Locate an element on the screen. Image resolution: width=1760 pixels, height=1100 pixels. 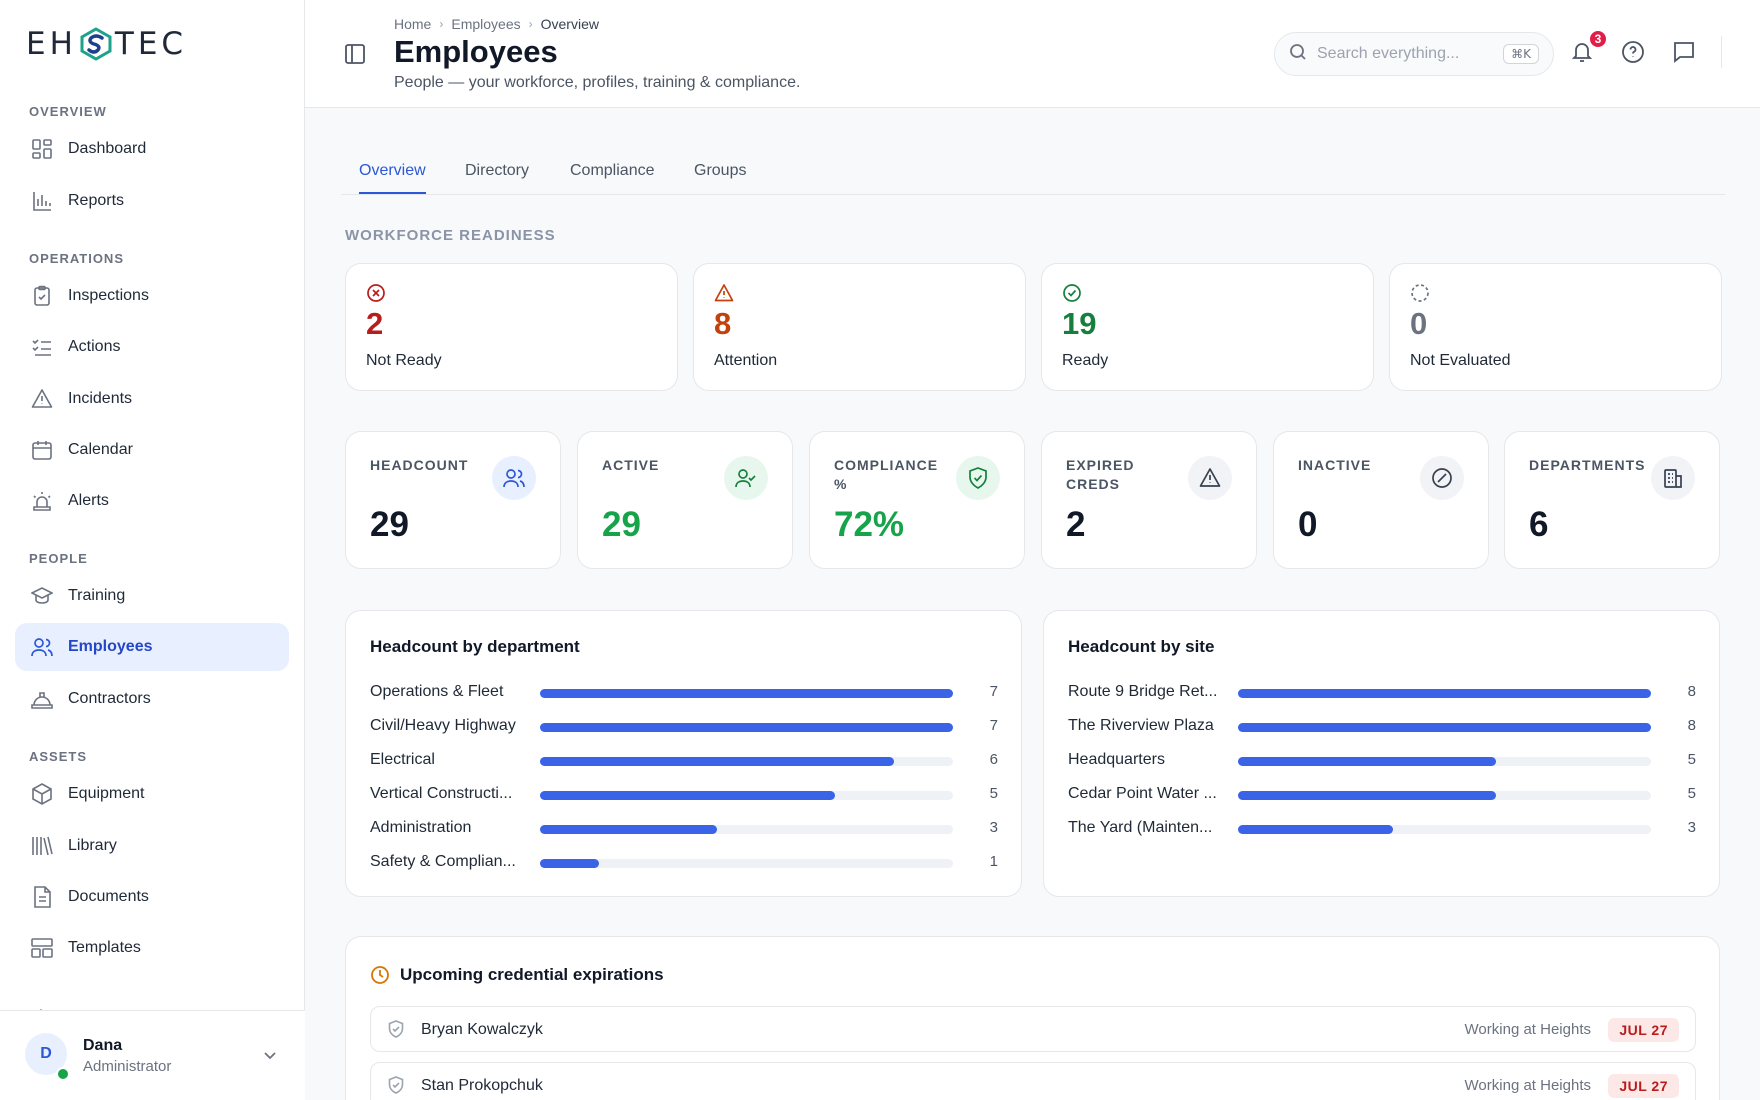
nav-section-overview: OVERVIEW is located at coordinates (68, 111).